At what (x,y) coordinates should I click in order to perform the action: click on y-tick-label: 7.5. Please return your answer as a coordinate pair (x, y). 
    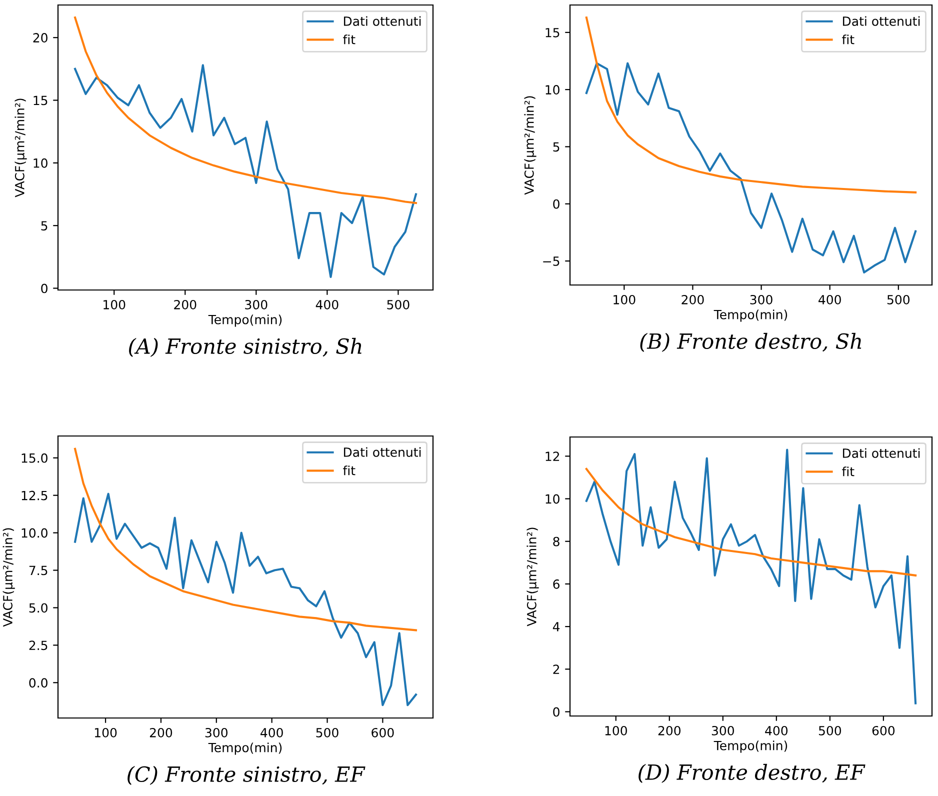
    Looking at the image, I should click on (38, 571).